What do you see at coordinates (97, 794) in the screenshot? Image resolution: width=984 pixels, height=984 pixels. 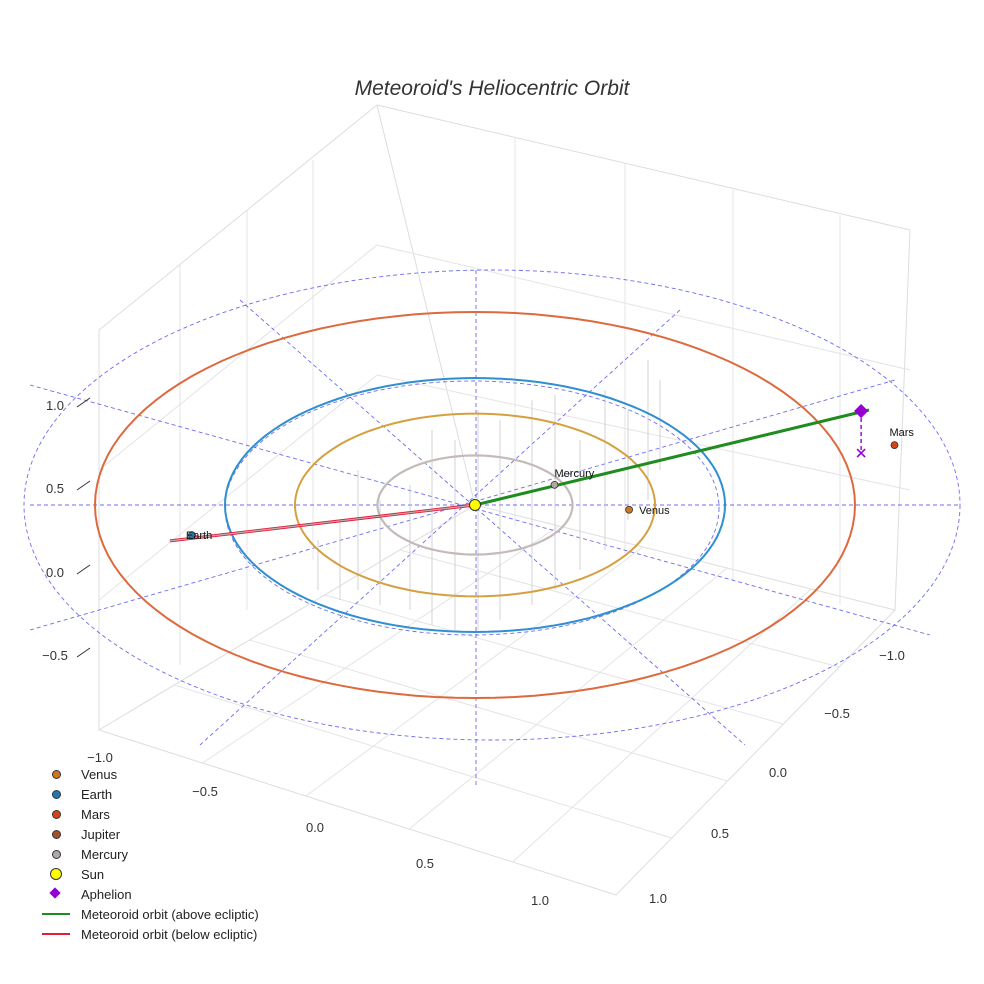 I see `legend-label: Earth` at bounding box center [97, 794].